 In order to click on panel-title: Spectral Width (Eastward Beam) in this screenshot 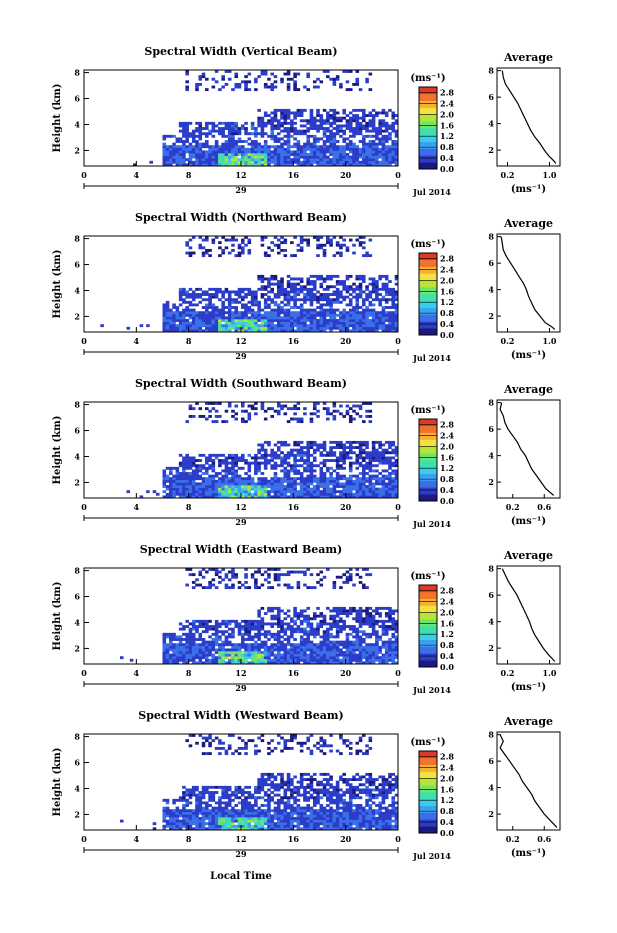, I will do `click(241, 549)`.